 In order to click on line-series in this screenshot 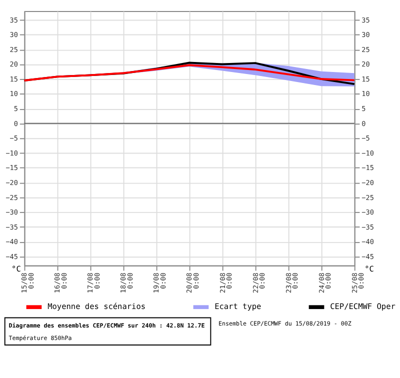, I will do `click(189, 73)`.